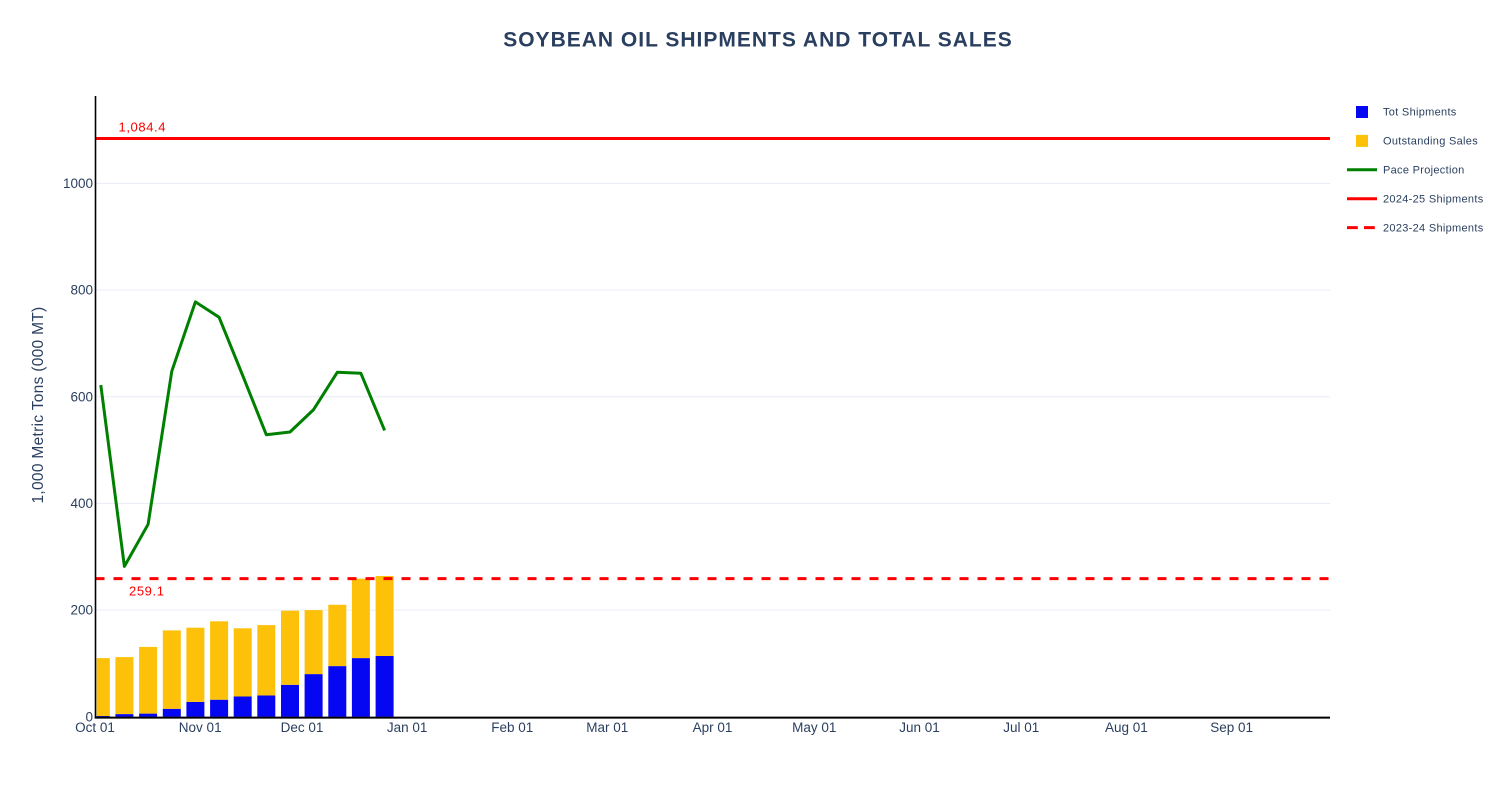 The image size is (1512, 787). Describe the element at coordinates (89, 716) in the screenshot. I see `svg-text: 0` at that location.